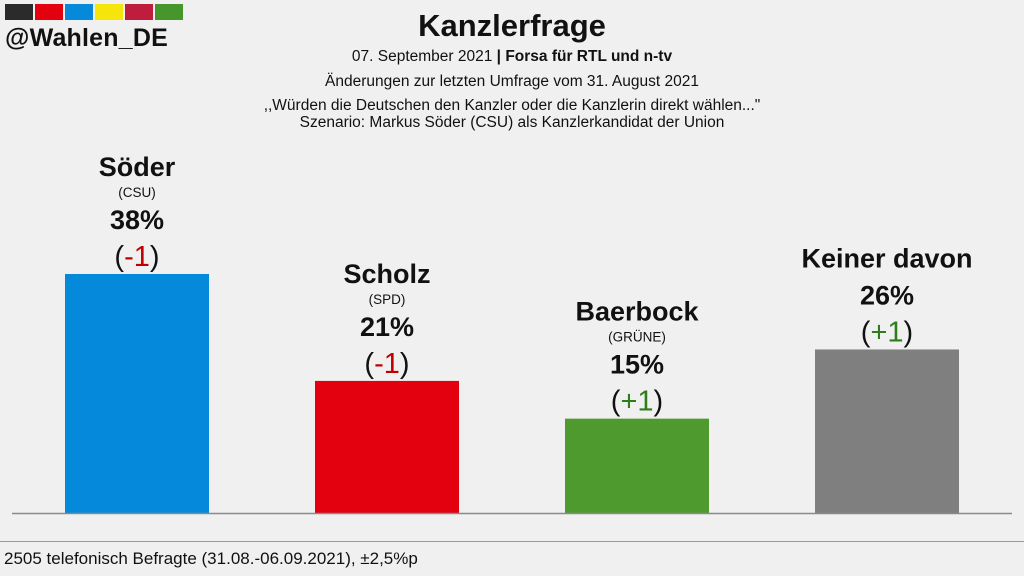 Image resolution: width=1024 pixels, height=576 pixels. Describe the element at coordinates (86, 38) in the screenshot. I see `account-handle: @Wahlen_DE` at that location.